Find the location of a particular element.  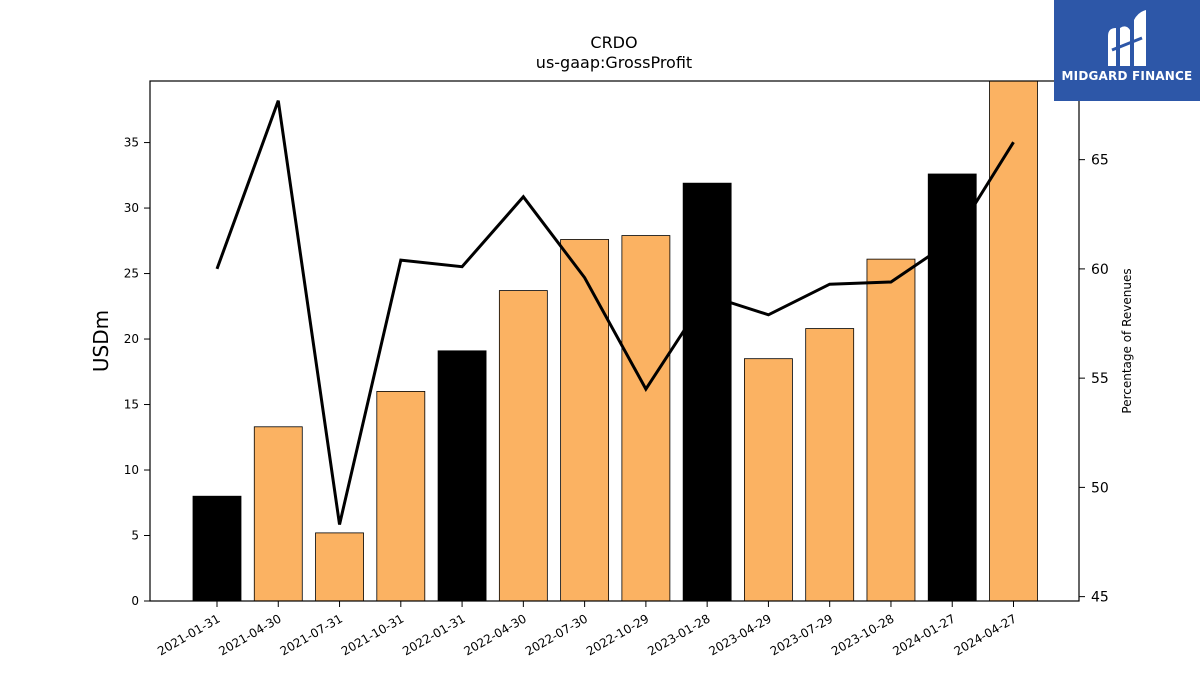

y2-tick-label: 55 is located at coordinates (1100, 379).